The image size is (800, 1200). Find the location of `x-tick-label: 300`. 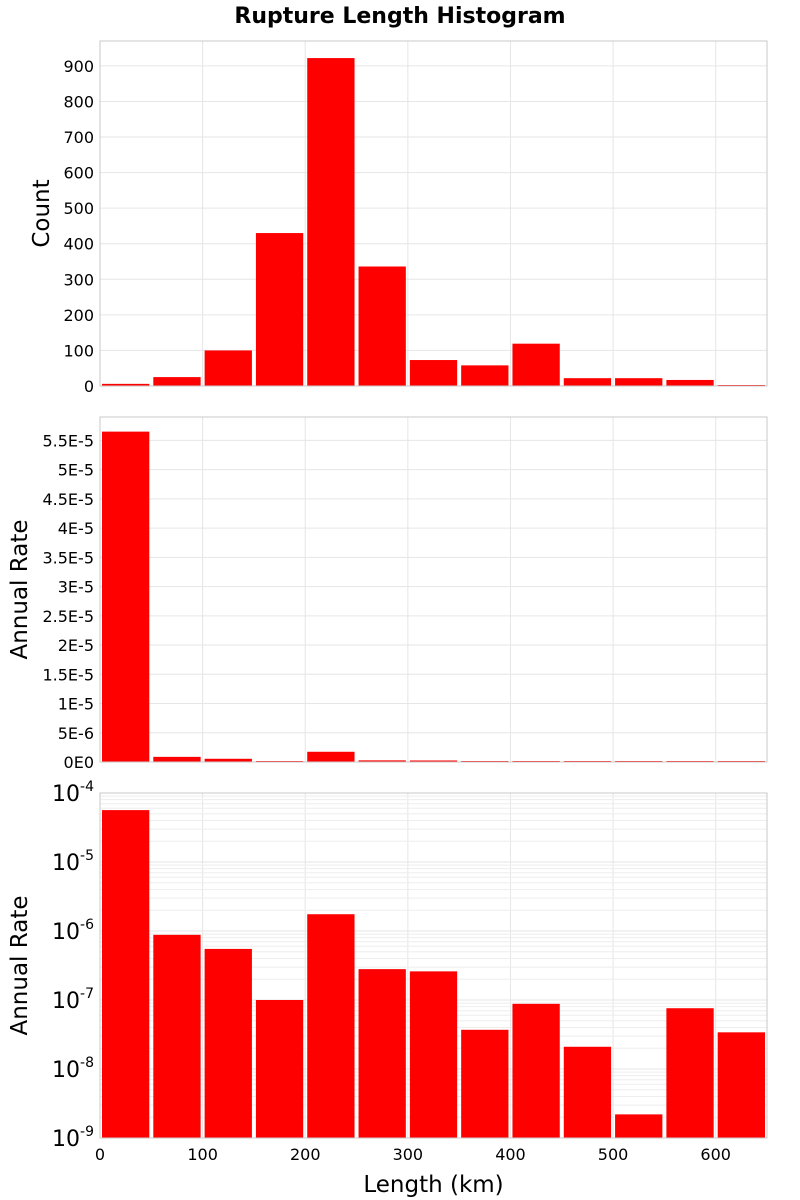

x-tick-label: 300 is located at coordinates (408, 1154).